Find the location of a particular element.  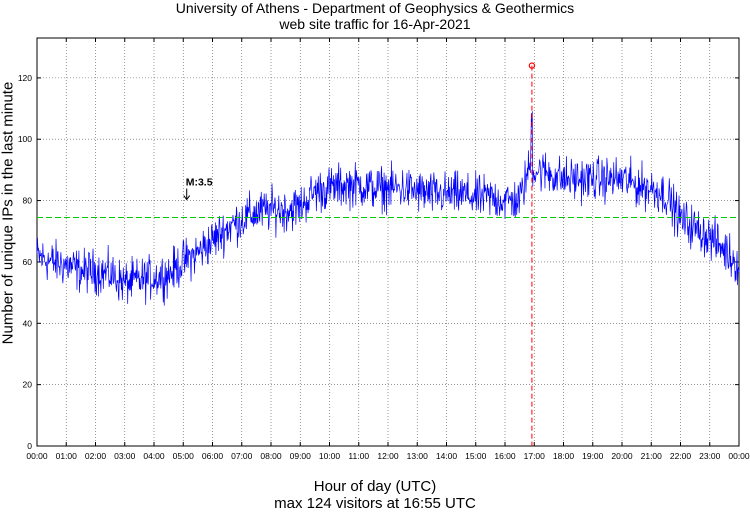

x-tick-label: 08:00 is located at coordinates (271, 456).